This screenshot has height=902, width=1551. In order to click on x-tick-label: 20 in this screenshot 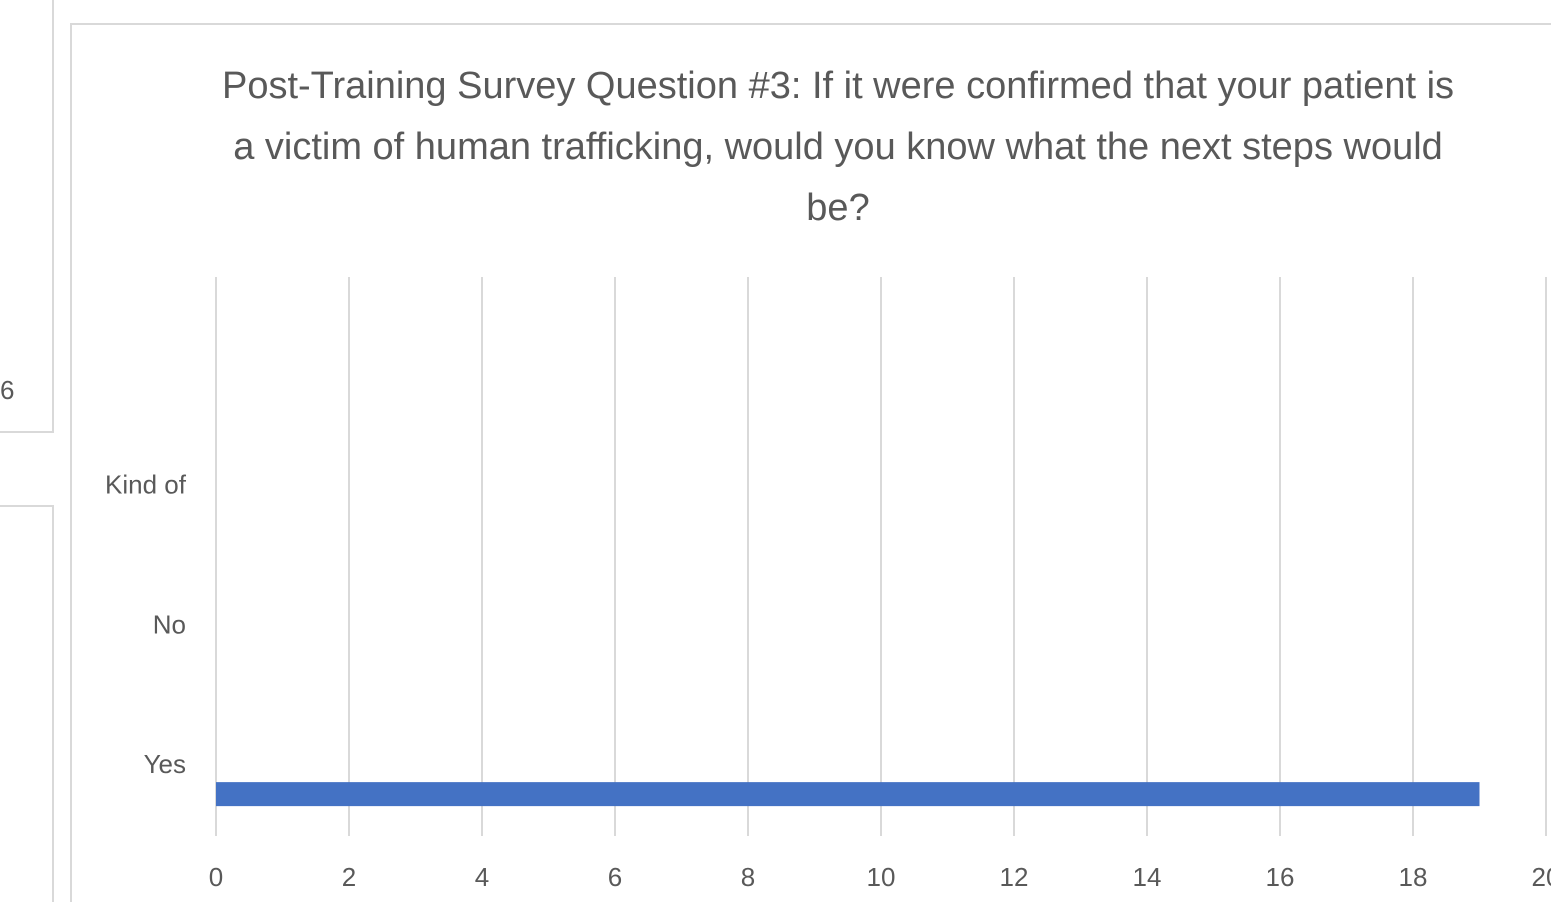, I will do `click(1541, 877)`.